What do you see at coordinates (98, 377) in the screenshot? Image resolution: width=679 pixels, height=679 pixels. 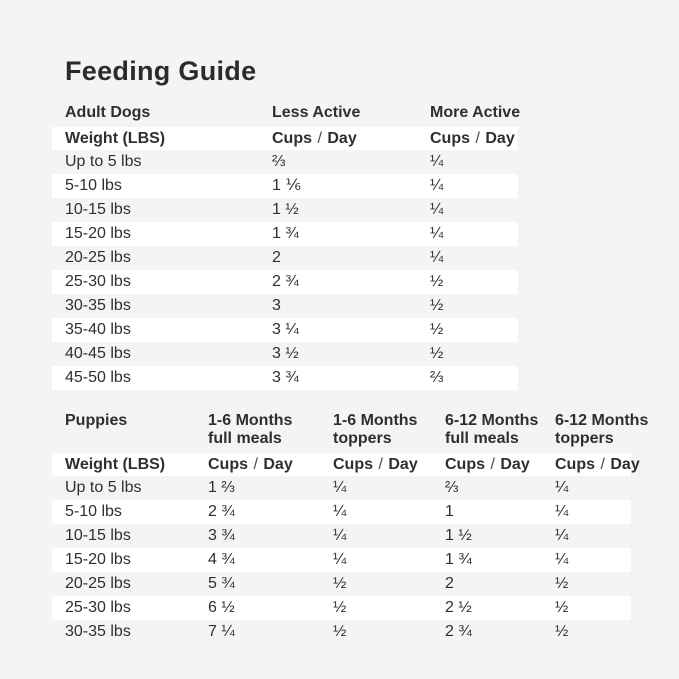 I see `weight-cell: 45-50 lbs` at bounding box center [98, 377].